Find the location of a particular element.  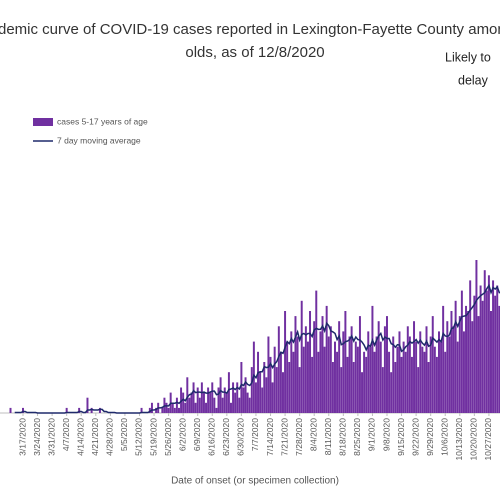

x-tick-label: 9/15/2020 is located at coordinates (401, 437).